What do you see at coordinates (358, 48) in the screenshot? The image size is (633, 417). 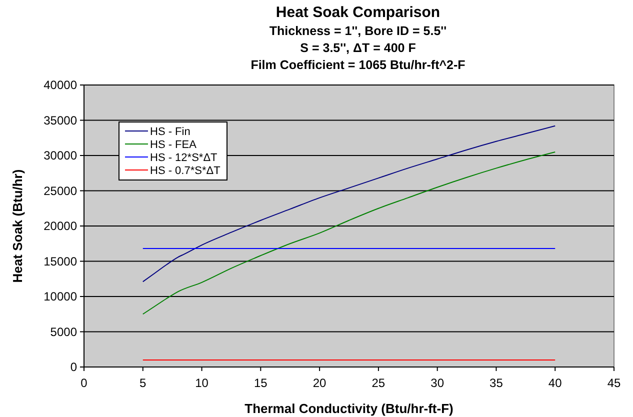 I see `chart-subtitle: Thickness = 1'', Bore ID = 5.5'' S = 3.5'', ΔT = 400 F Film Coefficient = 1065 Btu/hr-ft^2-F` at bounding box center [358, 48].